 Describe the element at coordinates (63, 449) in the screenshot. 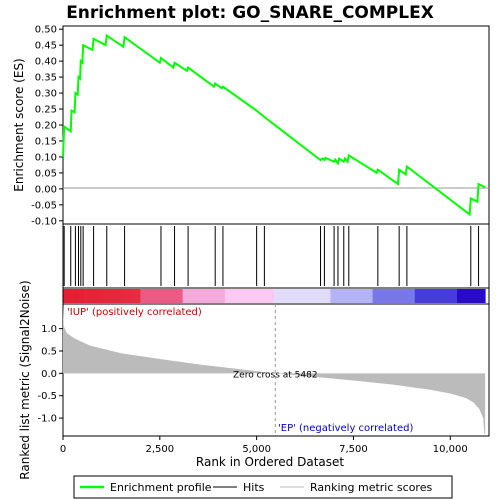

I see `x-tick-label: 0` at that location.